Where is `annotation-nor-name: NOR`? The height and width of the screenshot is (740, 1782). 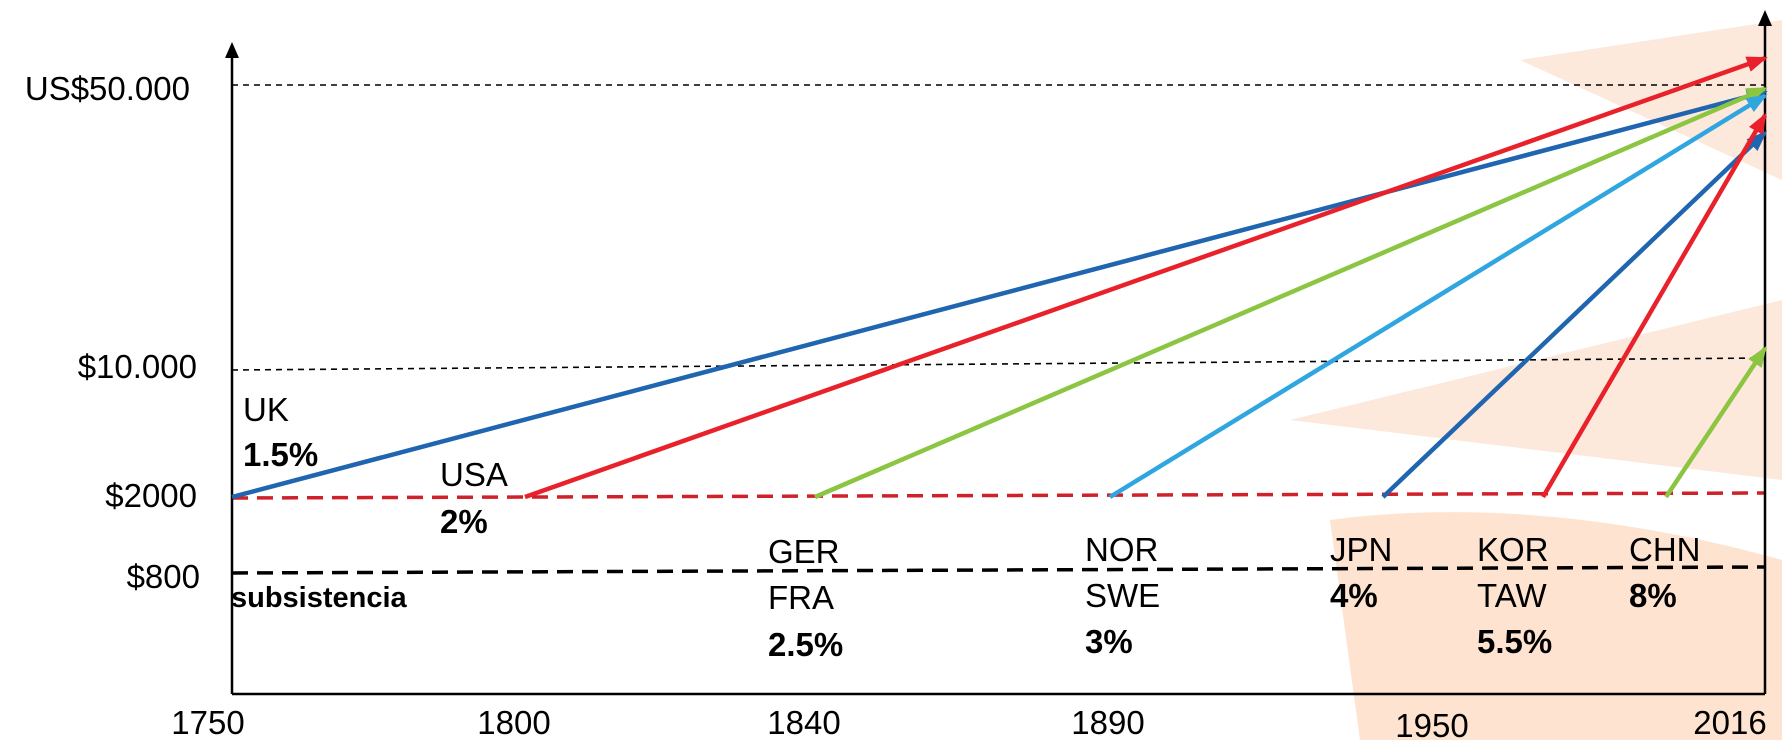
annotation-nor-name: NOR is located at coordinates (1121, 549).